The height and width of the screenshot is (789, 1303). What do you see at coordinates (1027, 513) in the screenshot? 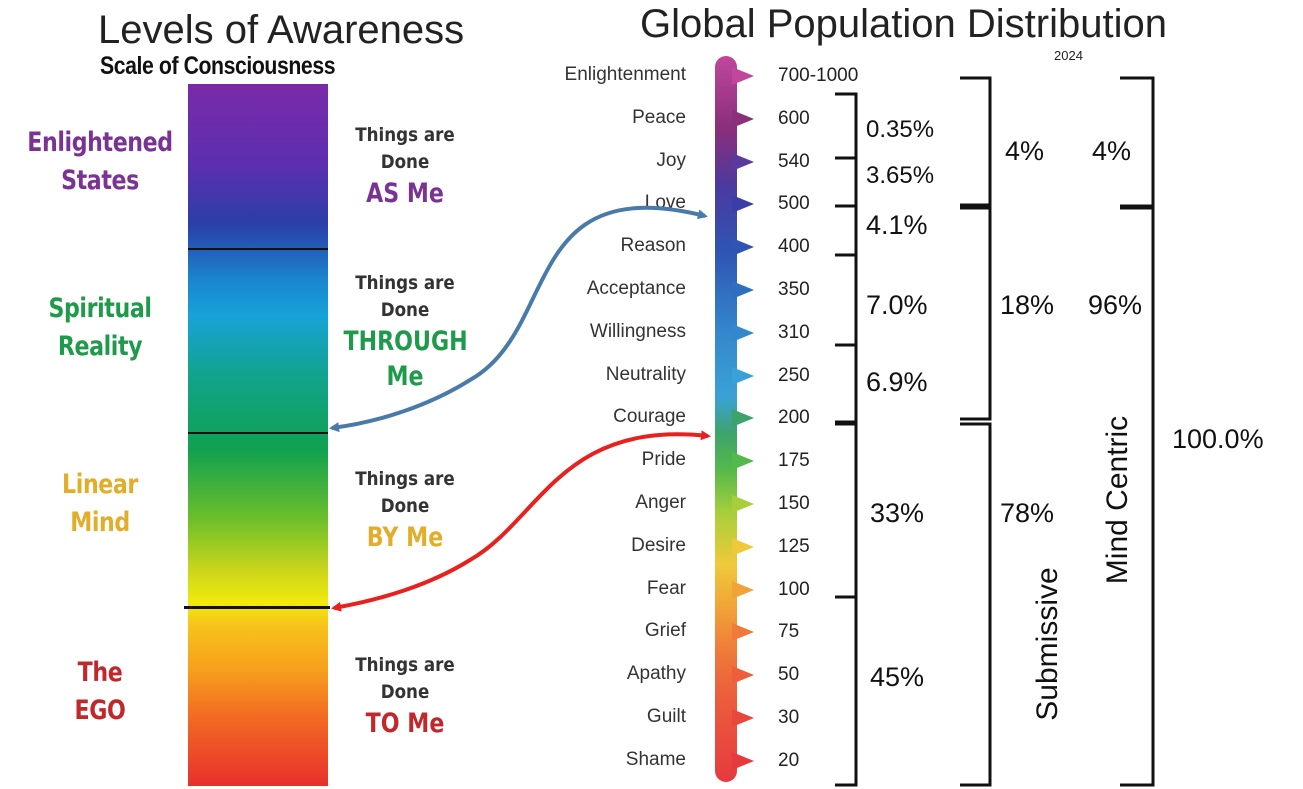
I see `pct-group-low: 78%` at bounding box center [1027, 513].